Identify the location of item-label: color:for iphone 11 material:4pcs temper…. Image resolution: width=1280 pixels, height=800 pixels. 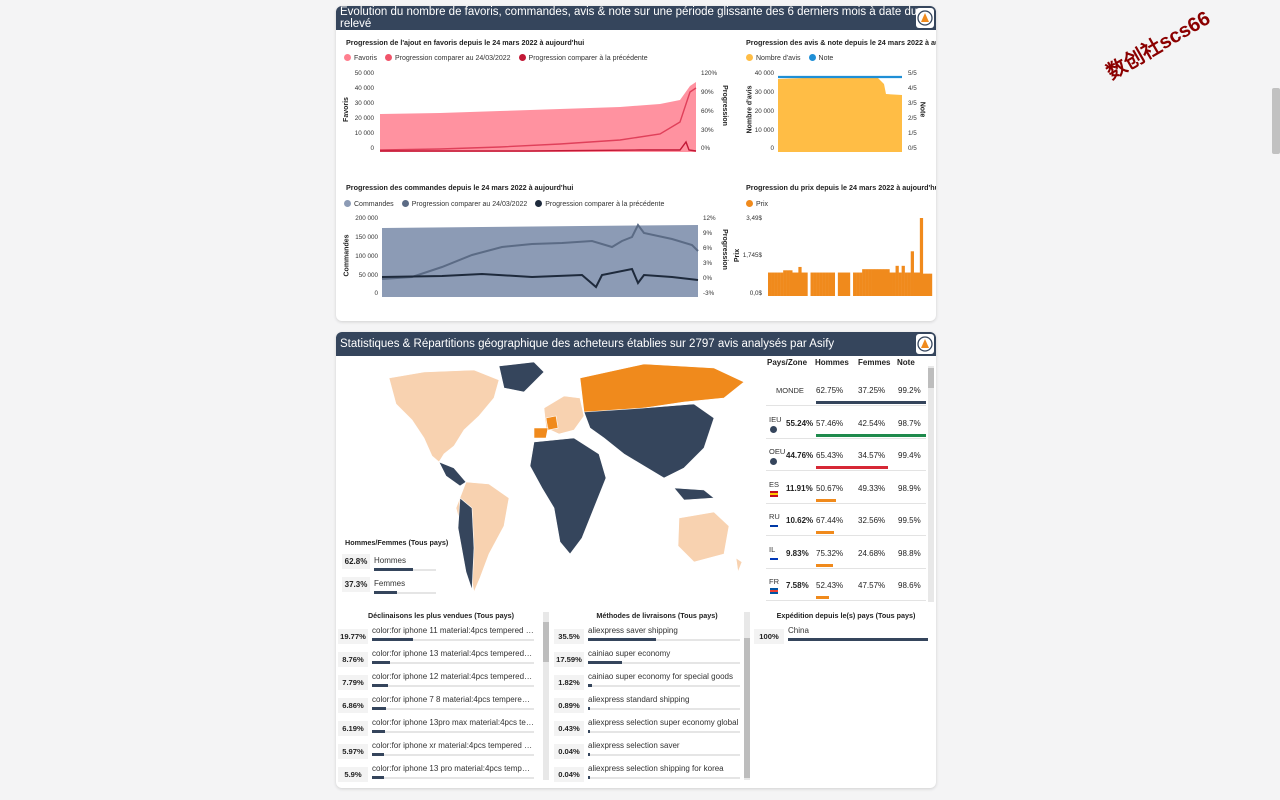
(453, 630).